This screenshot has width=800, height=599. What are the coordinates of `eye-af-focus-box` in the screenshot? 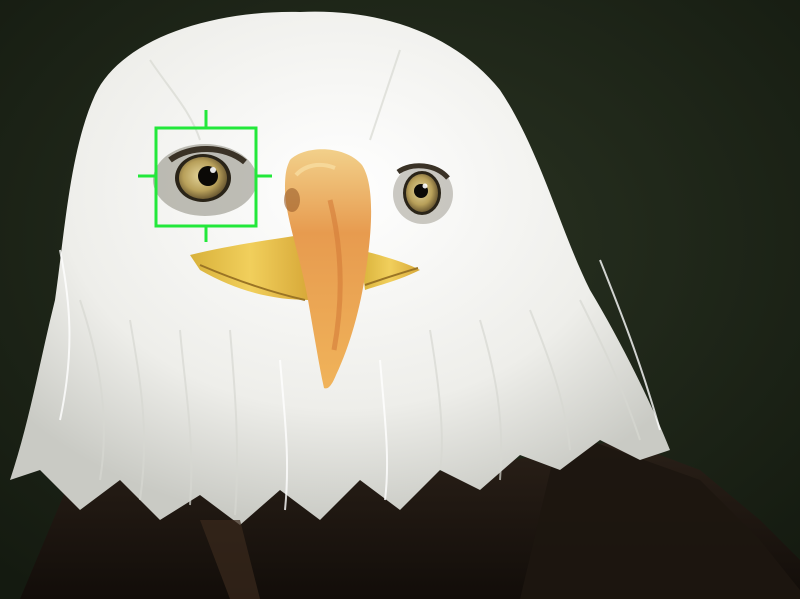 It's located at (204, 176).